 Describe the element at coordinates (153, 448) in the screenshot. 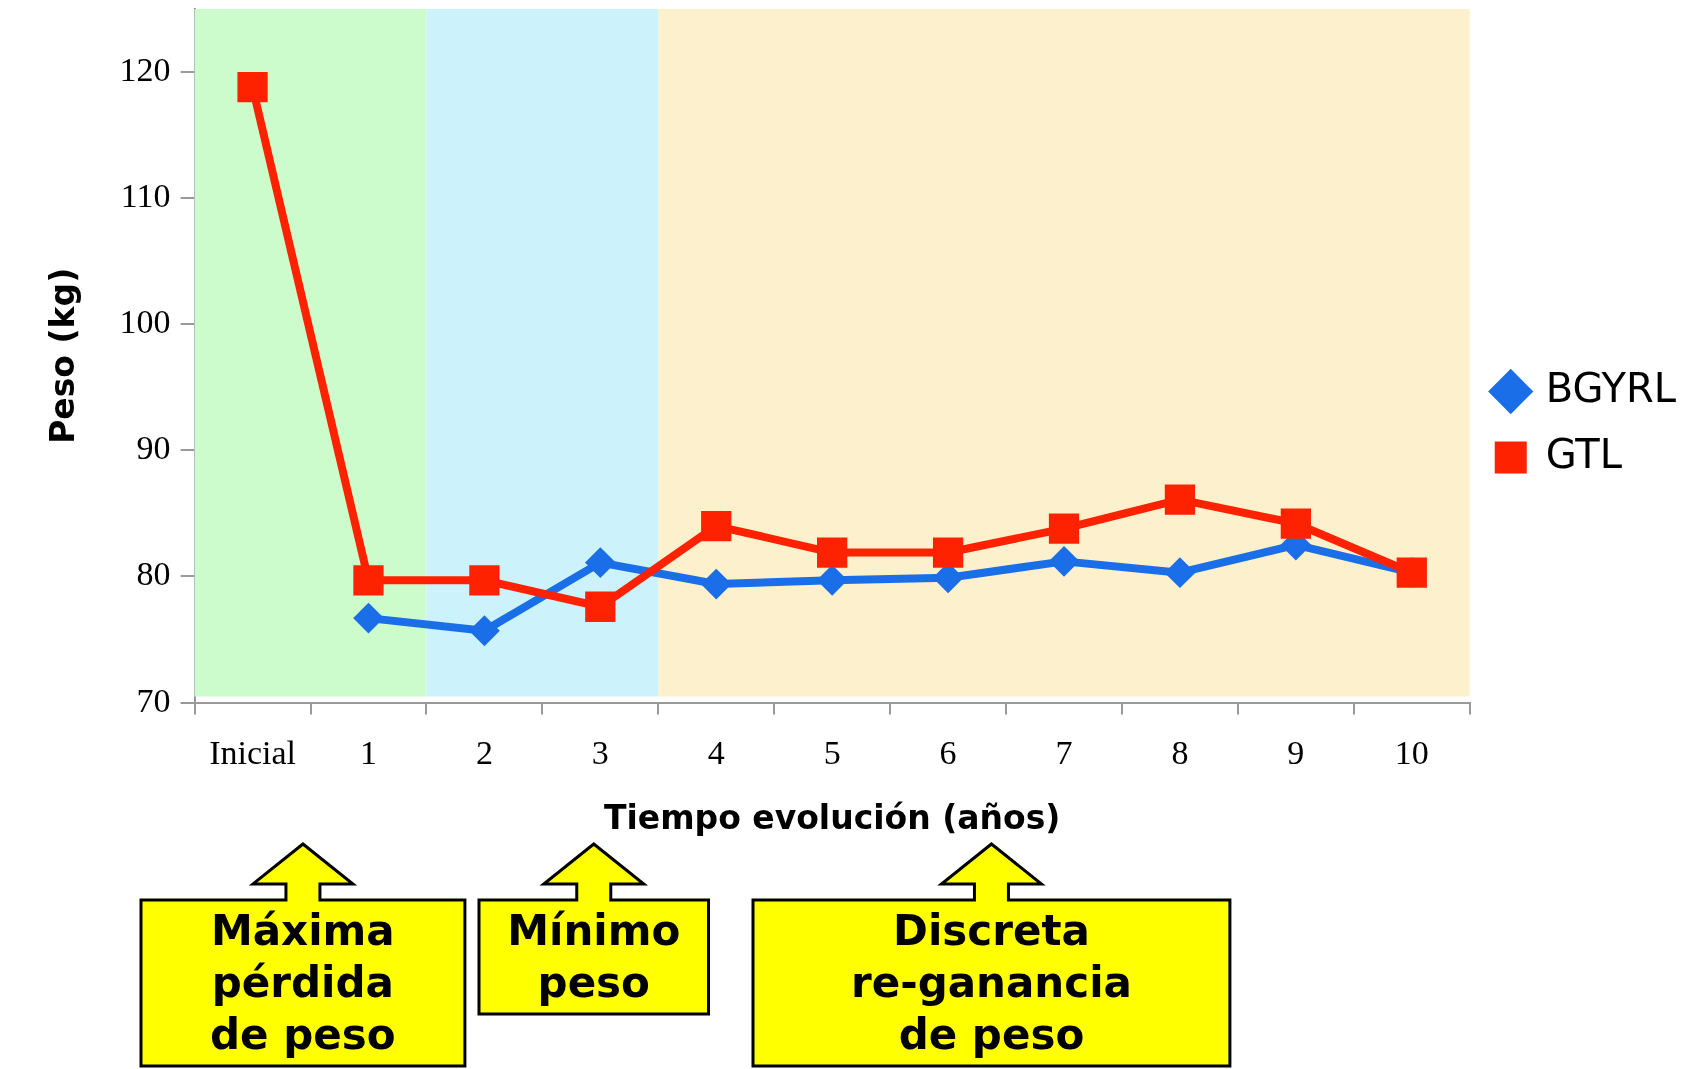

I see `y-tick-label: 90` at that location.